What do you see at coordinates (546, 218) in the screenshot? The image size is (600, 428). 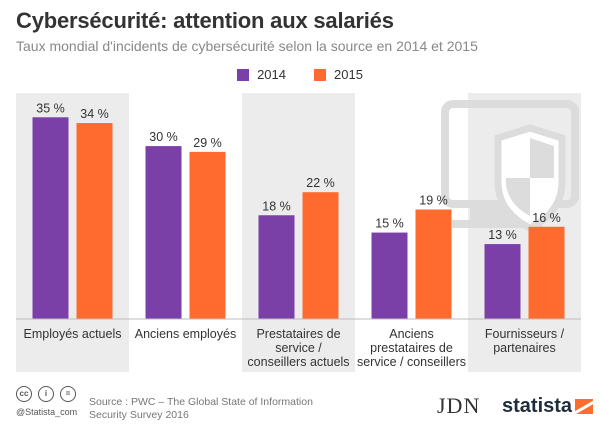 I see `bar-value-label: 16 %` at bounding box center [546, 218].